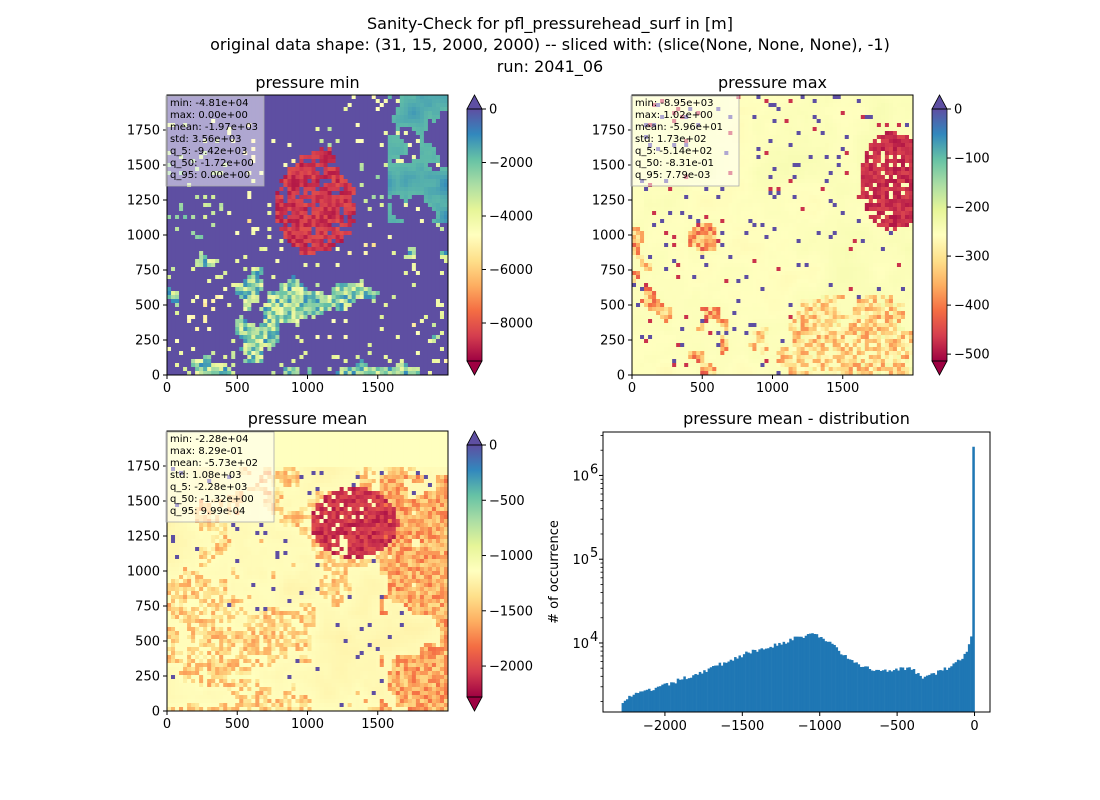 The width and height of the screenshot is (1100, 800). What do you see at coordinates (939, 368) in the screenshot?
I see `colorbar-extend-min` at bounding box center [939, 368].